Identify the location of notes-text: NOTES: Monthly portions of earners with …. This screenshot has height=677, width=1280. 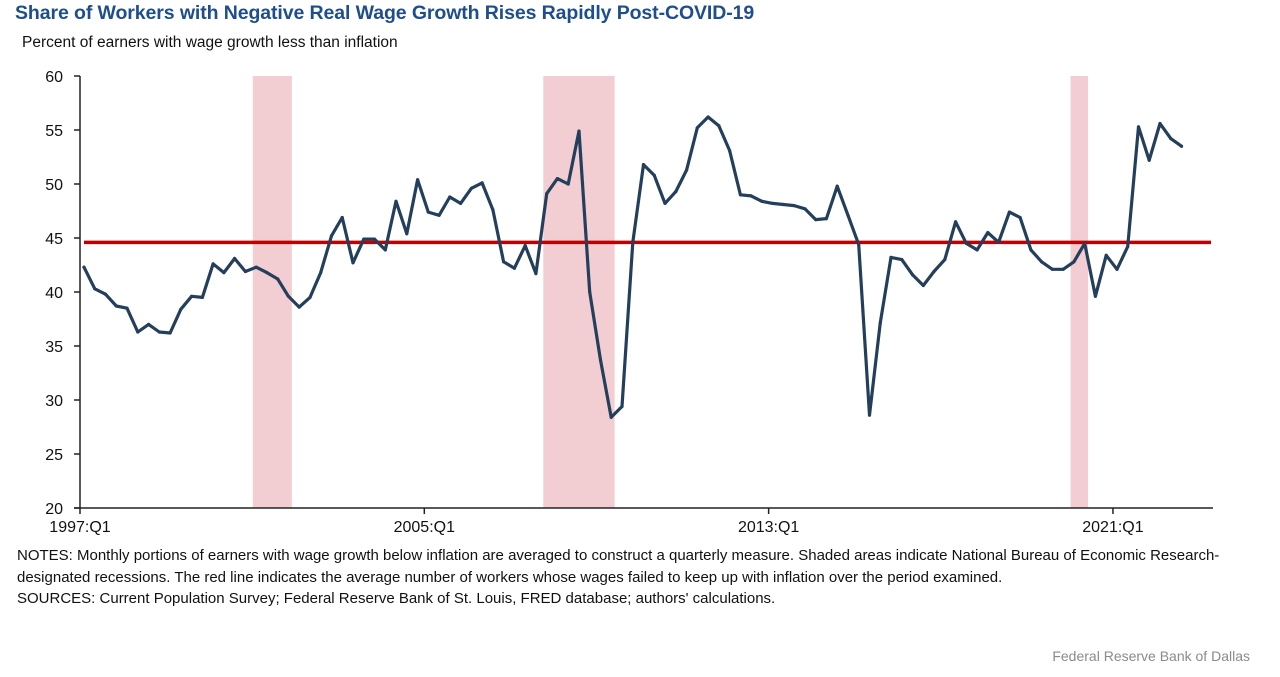
(618, 566).